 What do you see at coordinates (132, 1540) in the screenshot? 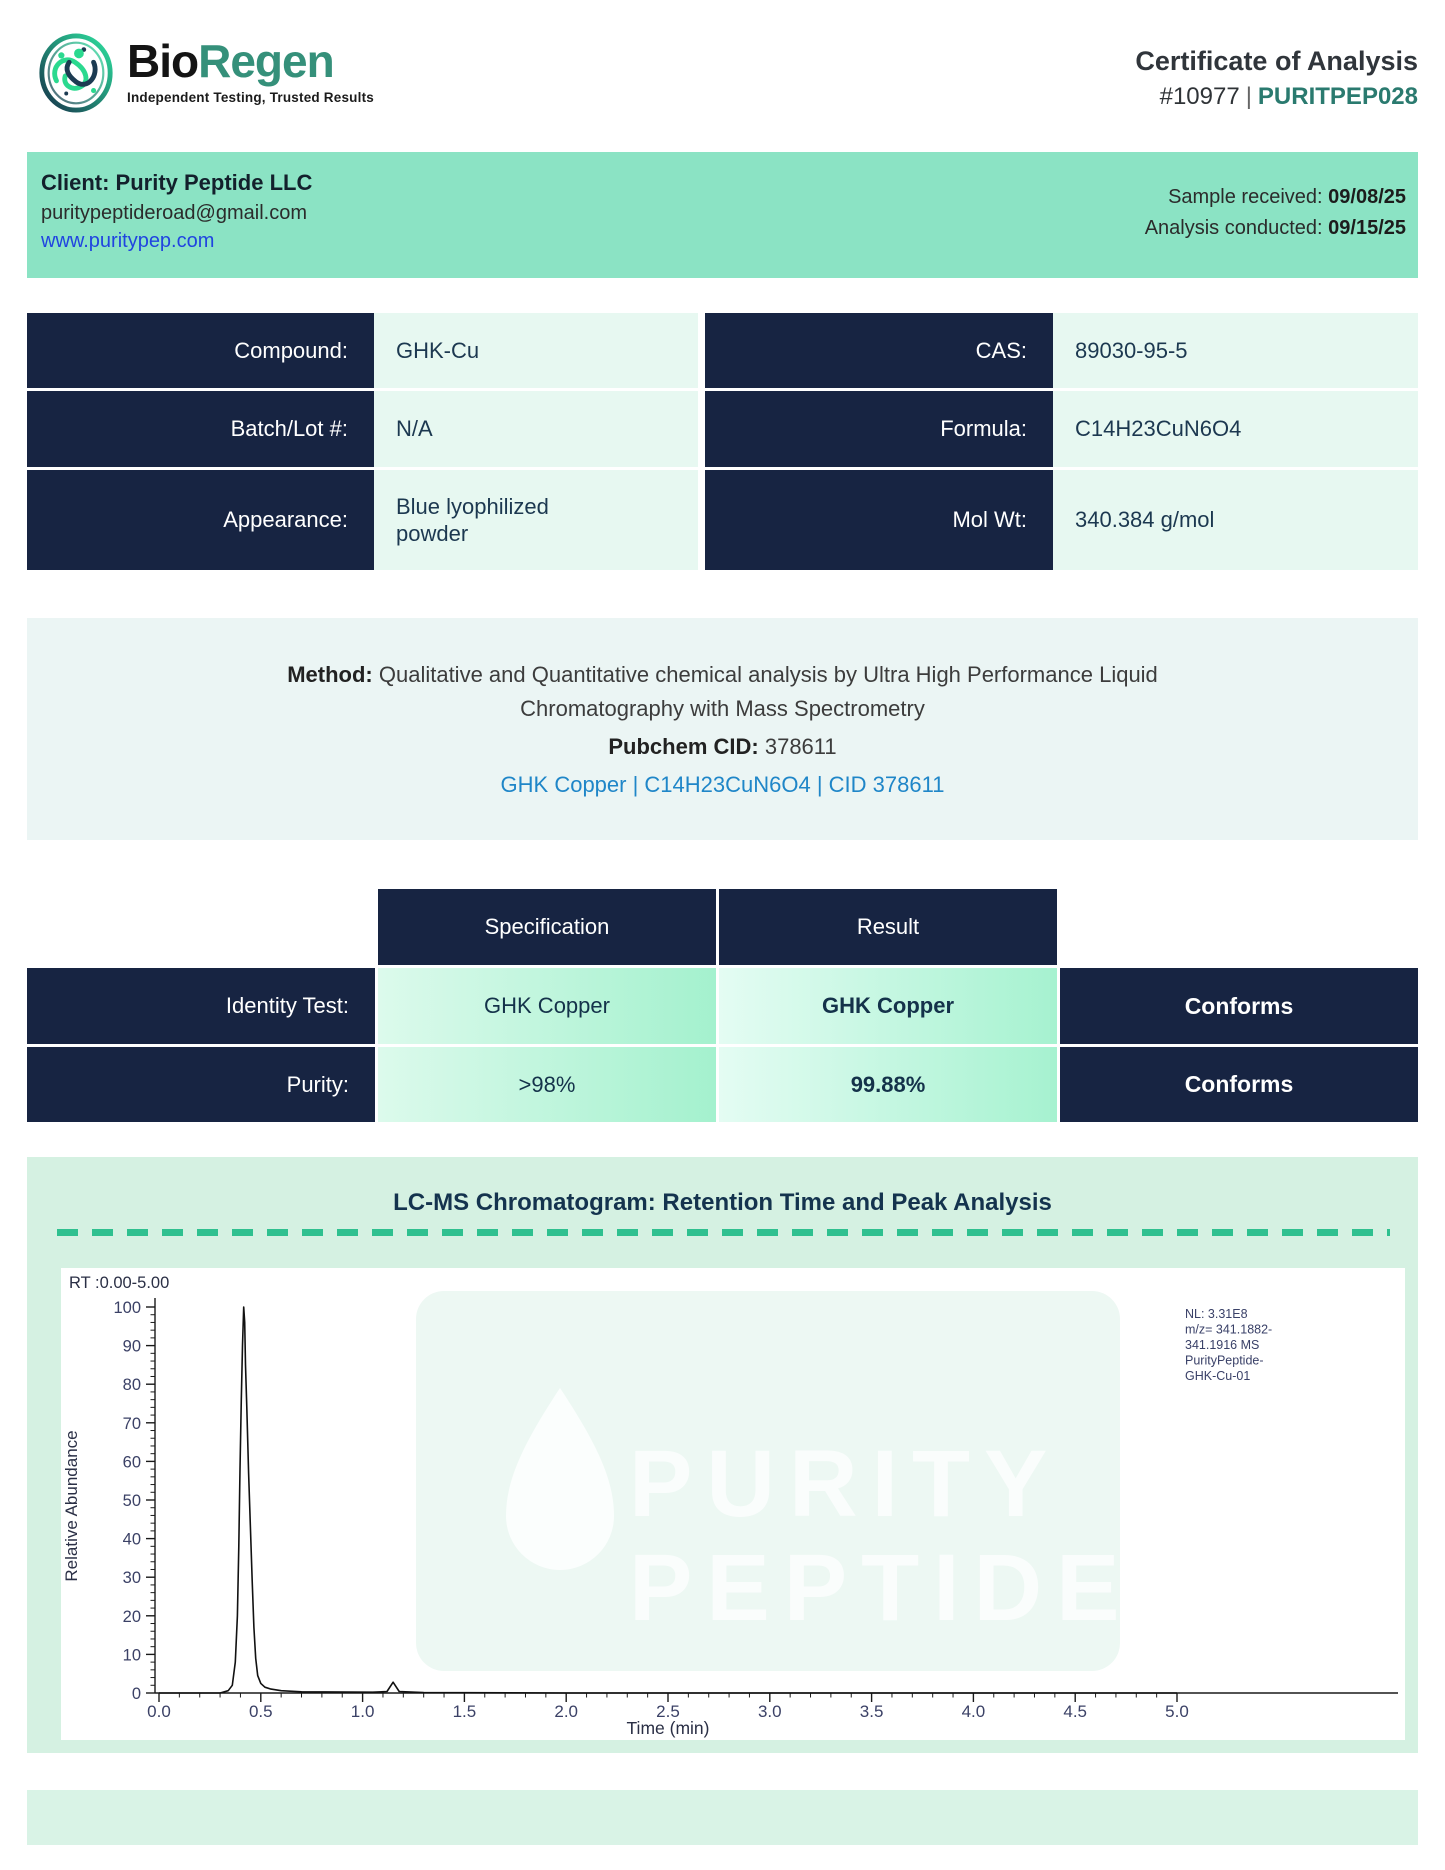
I see `svg-text: 40` at bounding box center [132, 1540].